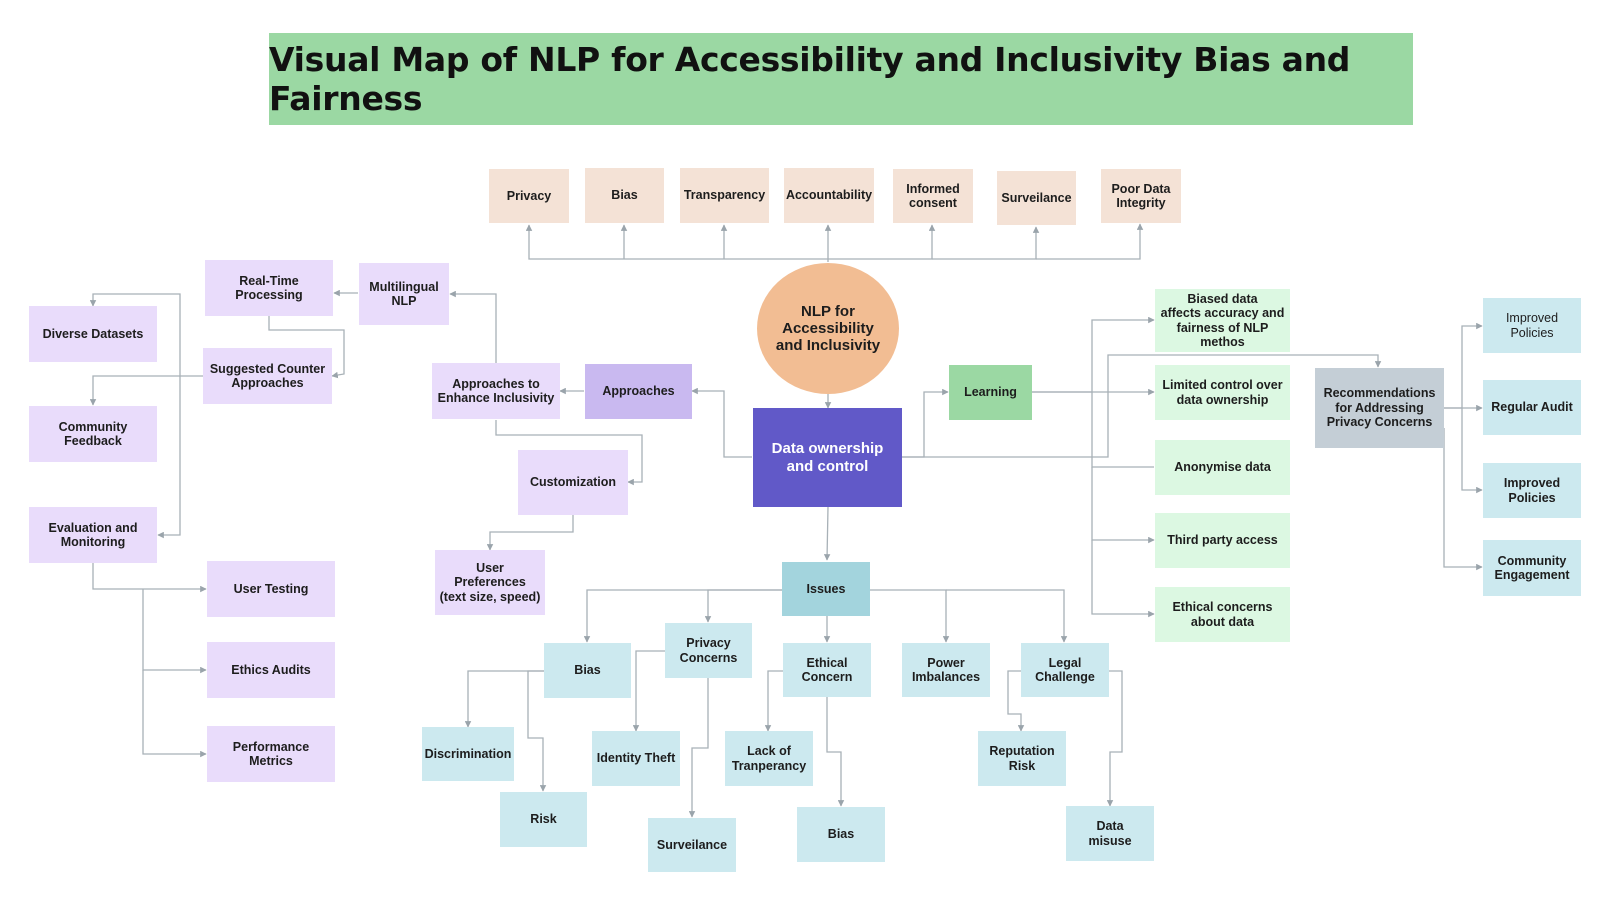  Describe the element at coordinates (910, 616) in the screenshot. I see `edge-issues-power` at that location.